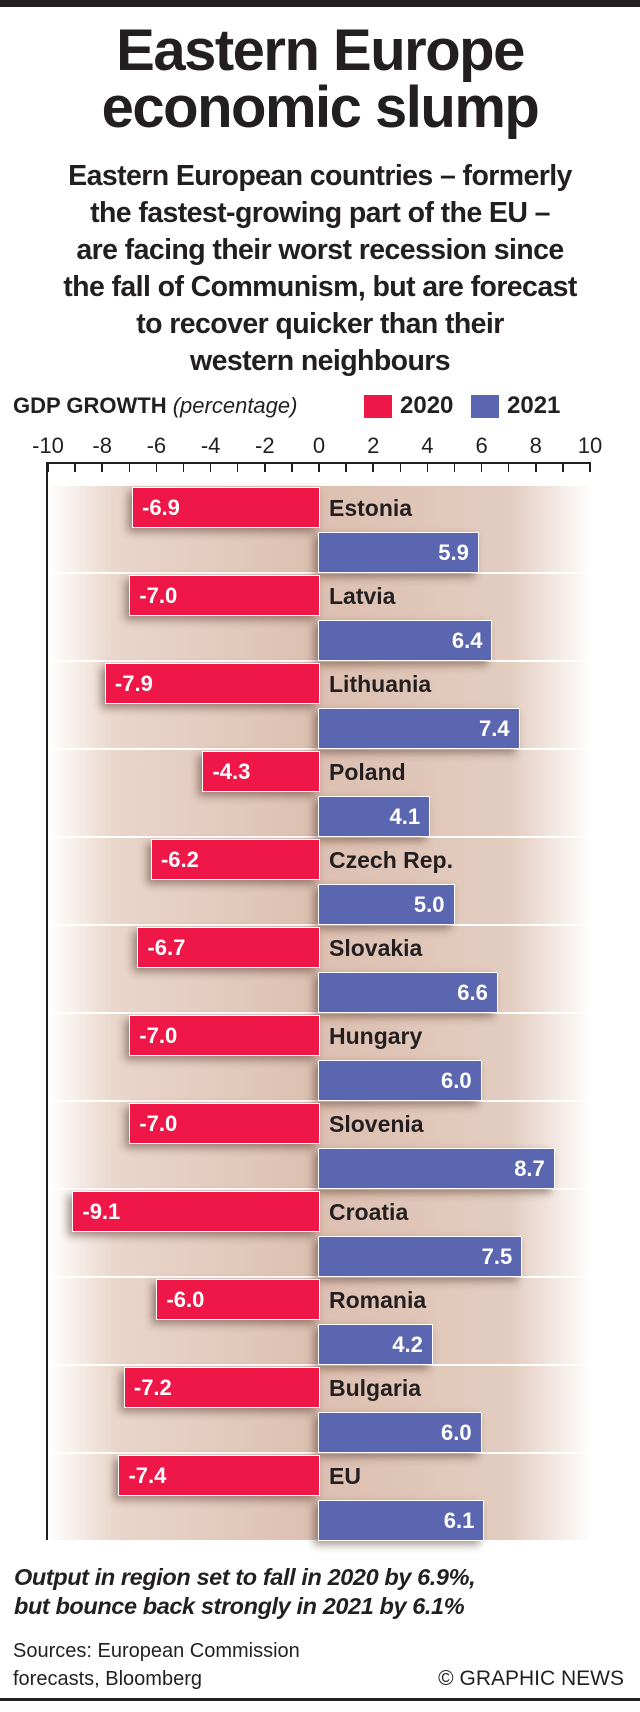  What do you see at coordinates (107, 1679) in the screenshot?
I see `sources-line: forecasts, Bloomberg` at bounding box center [107, 1679].